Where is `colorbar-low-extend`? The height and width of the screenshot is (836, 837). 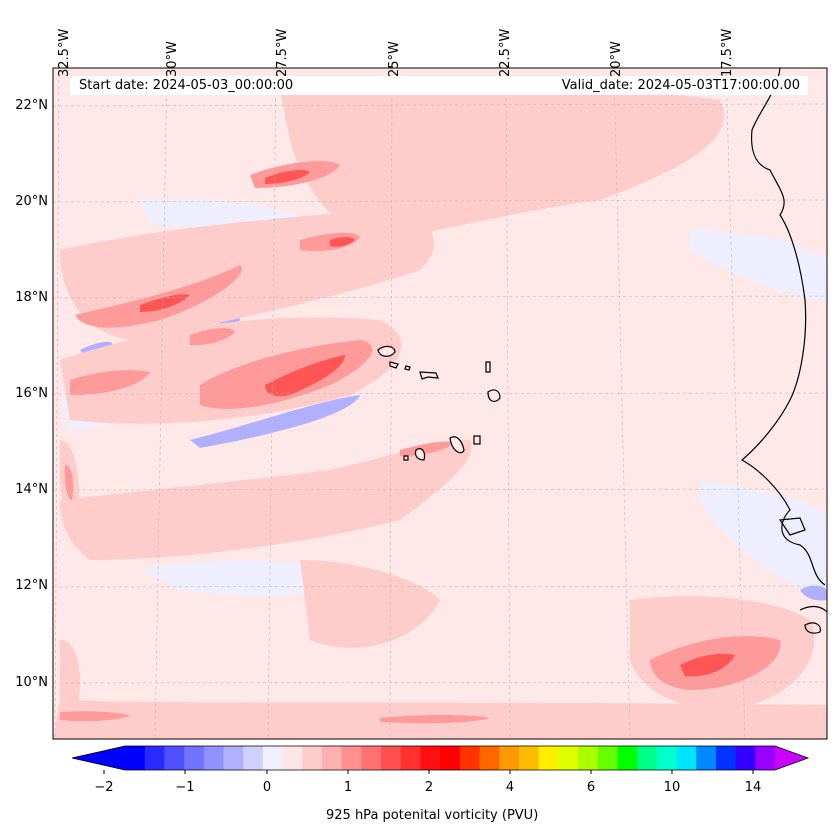 colorbar-low-extend is located at coordinates (98, 758).